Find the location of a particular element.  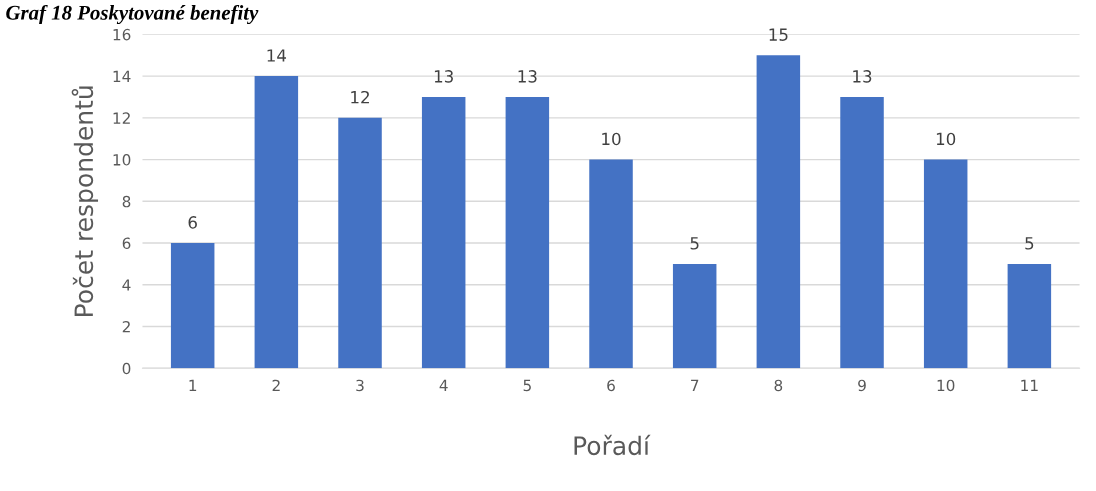

y-tick-label: 2 is located at coordinates (126, 326).